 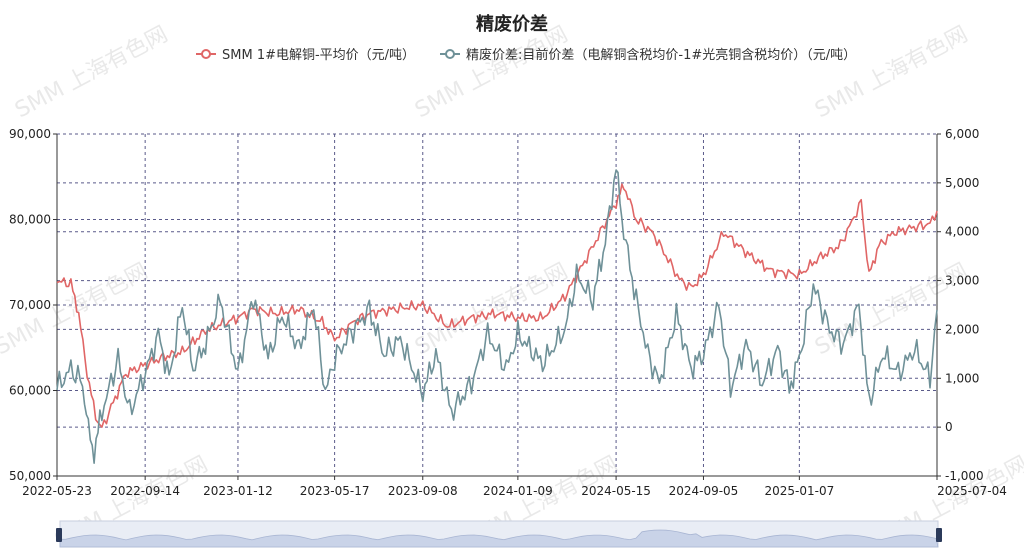 What do you see at coordinates (949, 427) in the screenshot?
I see `y-right-tick-label: 0` at bounding box center [949, 427].